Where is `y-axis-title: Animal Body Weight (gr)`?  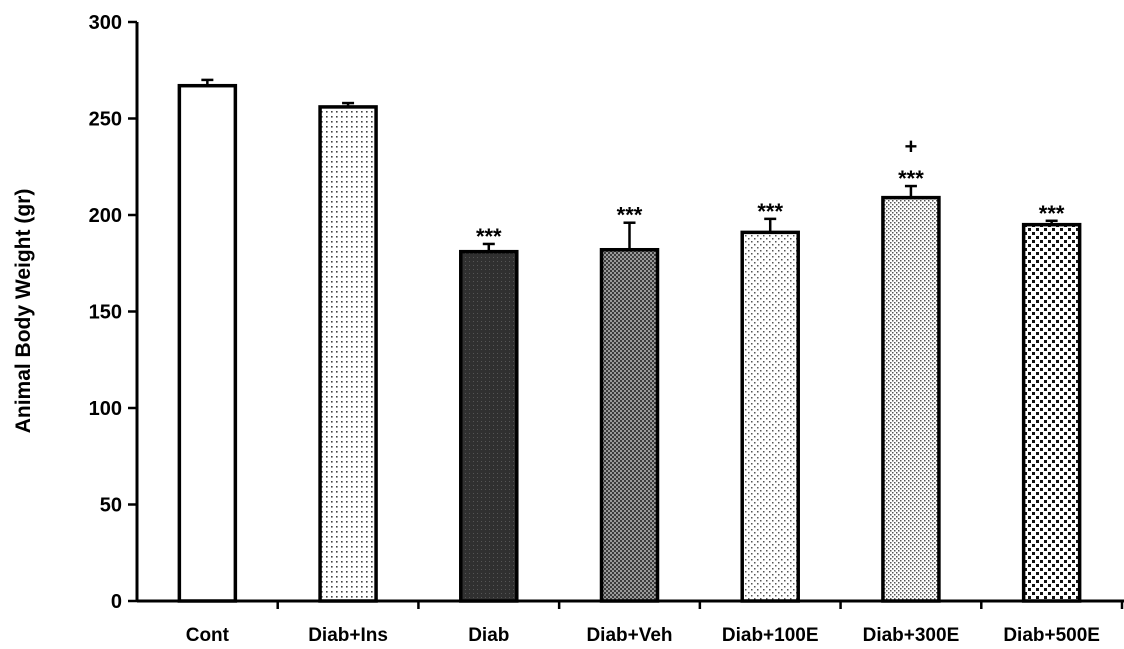
y-axis-title: Animal Body Weight (gr) is located at coordinates (23, 311).